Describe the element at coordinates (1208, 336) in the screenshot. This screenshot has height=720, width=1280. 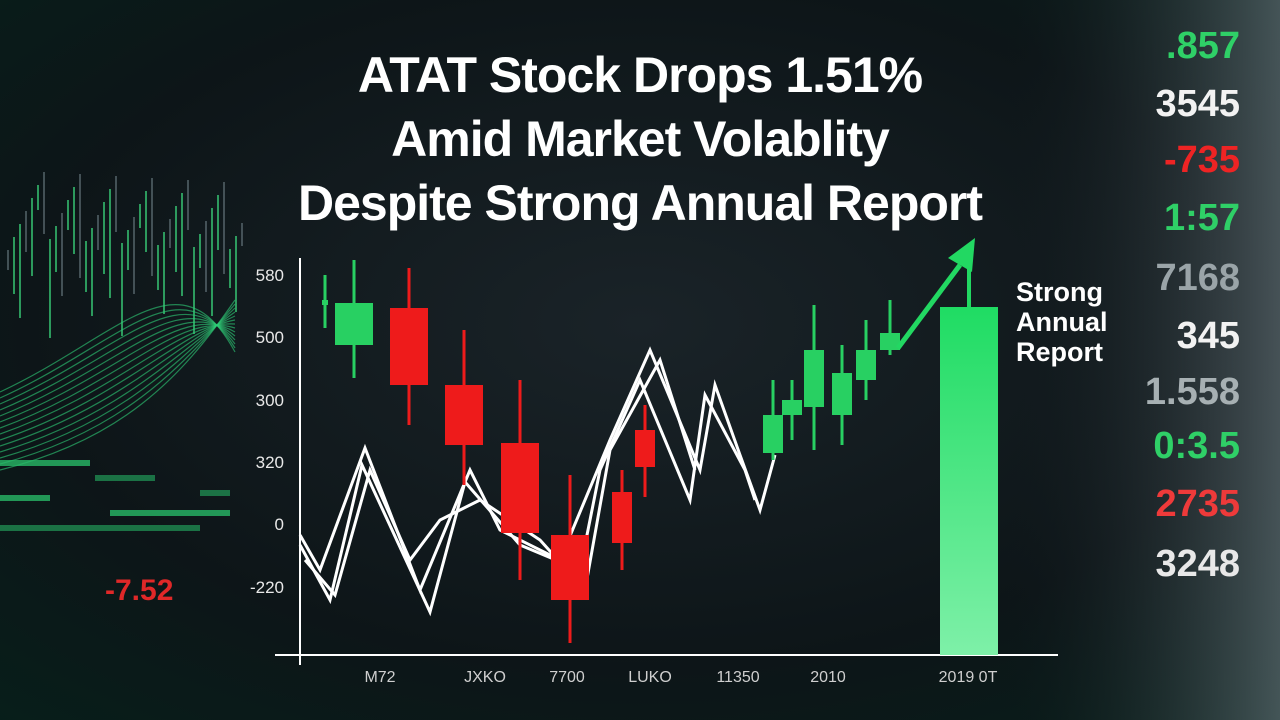
I see `ticker-number: 345` at that location.